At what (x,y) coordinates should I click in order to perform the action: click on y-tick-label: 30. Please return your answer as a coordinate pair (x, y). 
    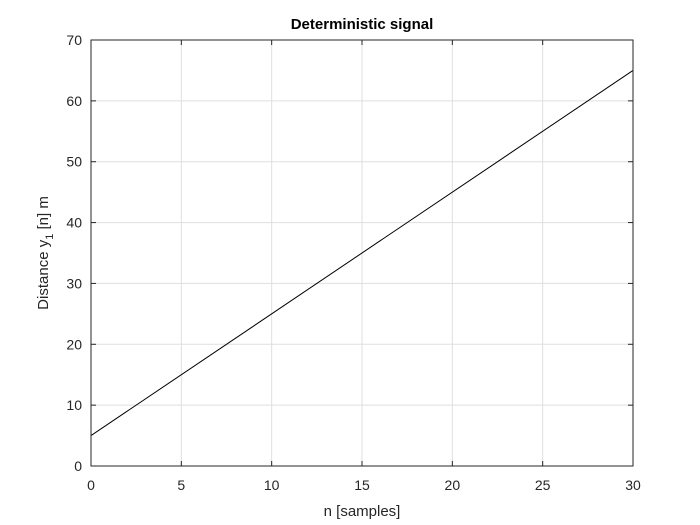
    Looking at the image, I should click on (74, 283).